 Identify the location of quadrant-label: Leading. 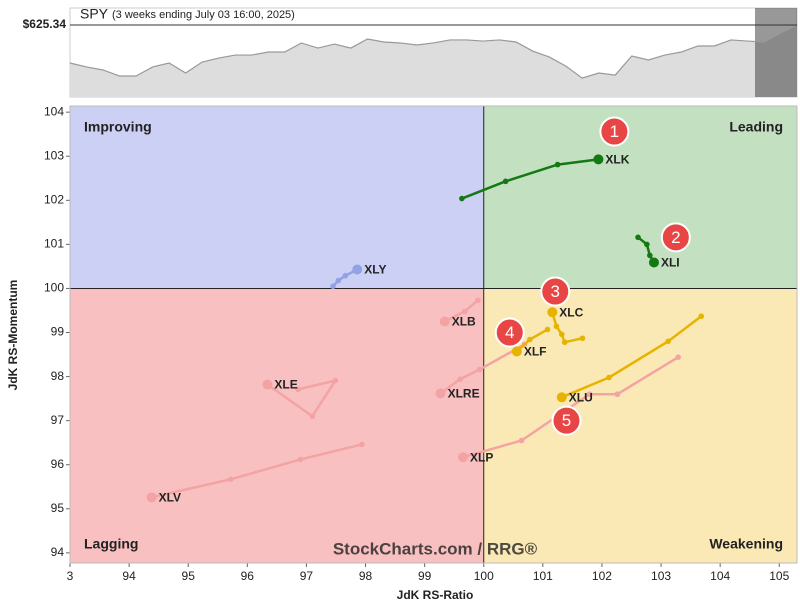
(756, 127).